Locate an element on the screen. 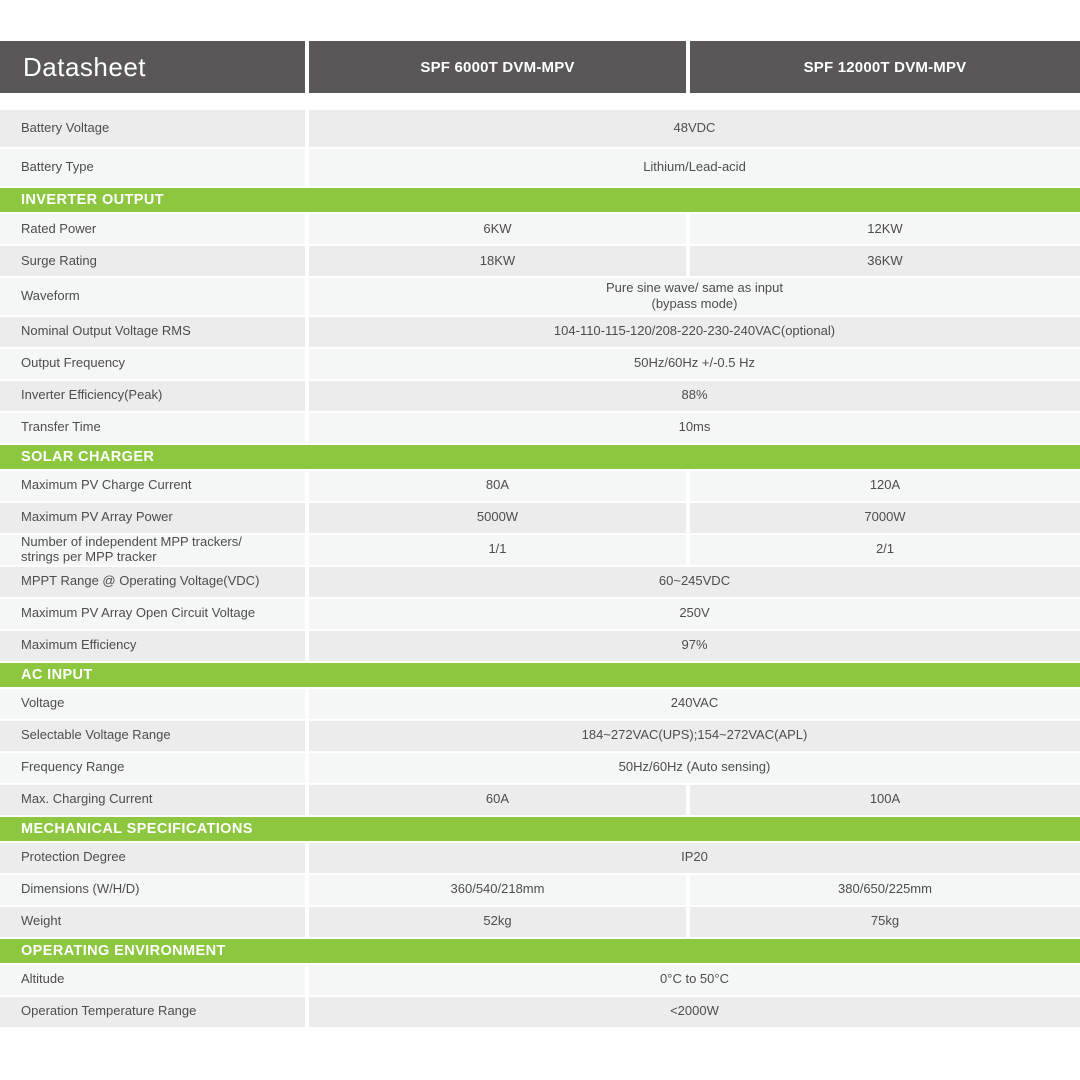  spec-row: Battery Voltage 48VDC is located at coordinates (540, 128).